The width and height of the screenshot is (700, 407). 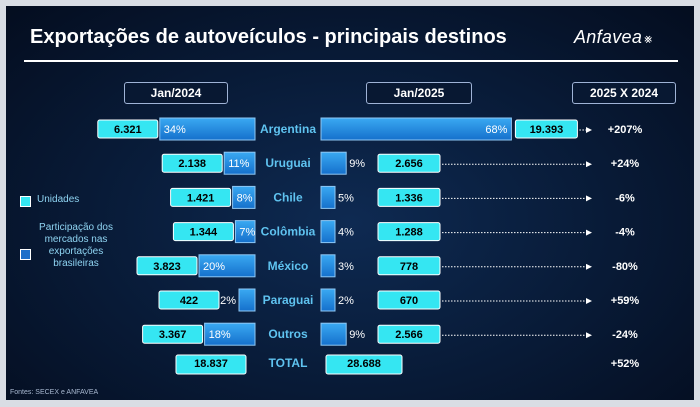 I want to click on units-label-2024: 3.367, so click(x=173, y=335).